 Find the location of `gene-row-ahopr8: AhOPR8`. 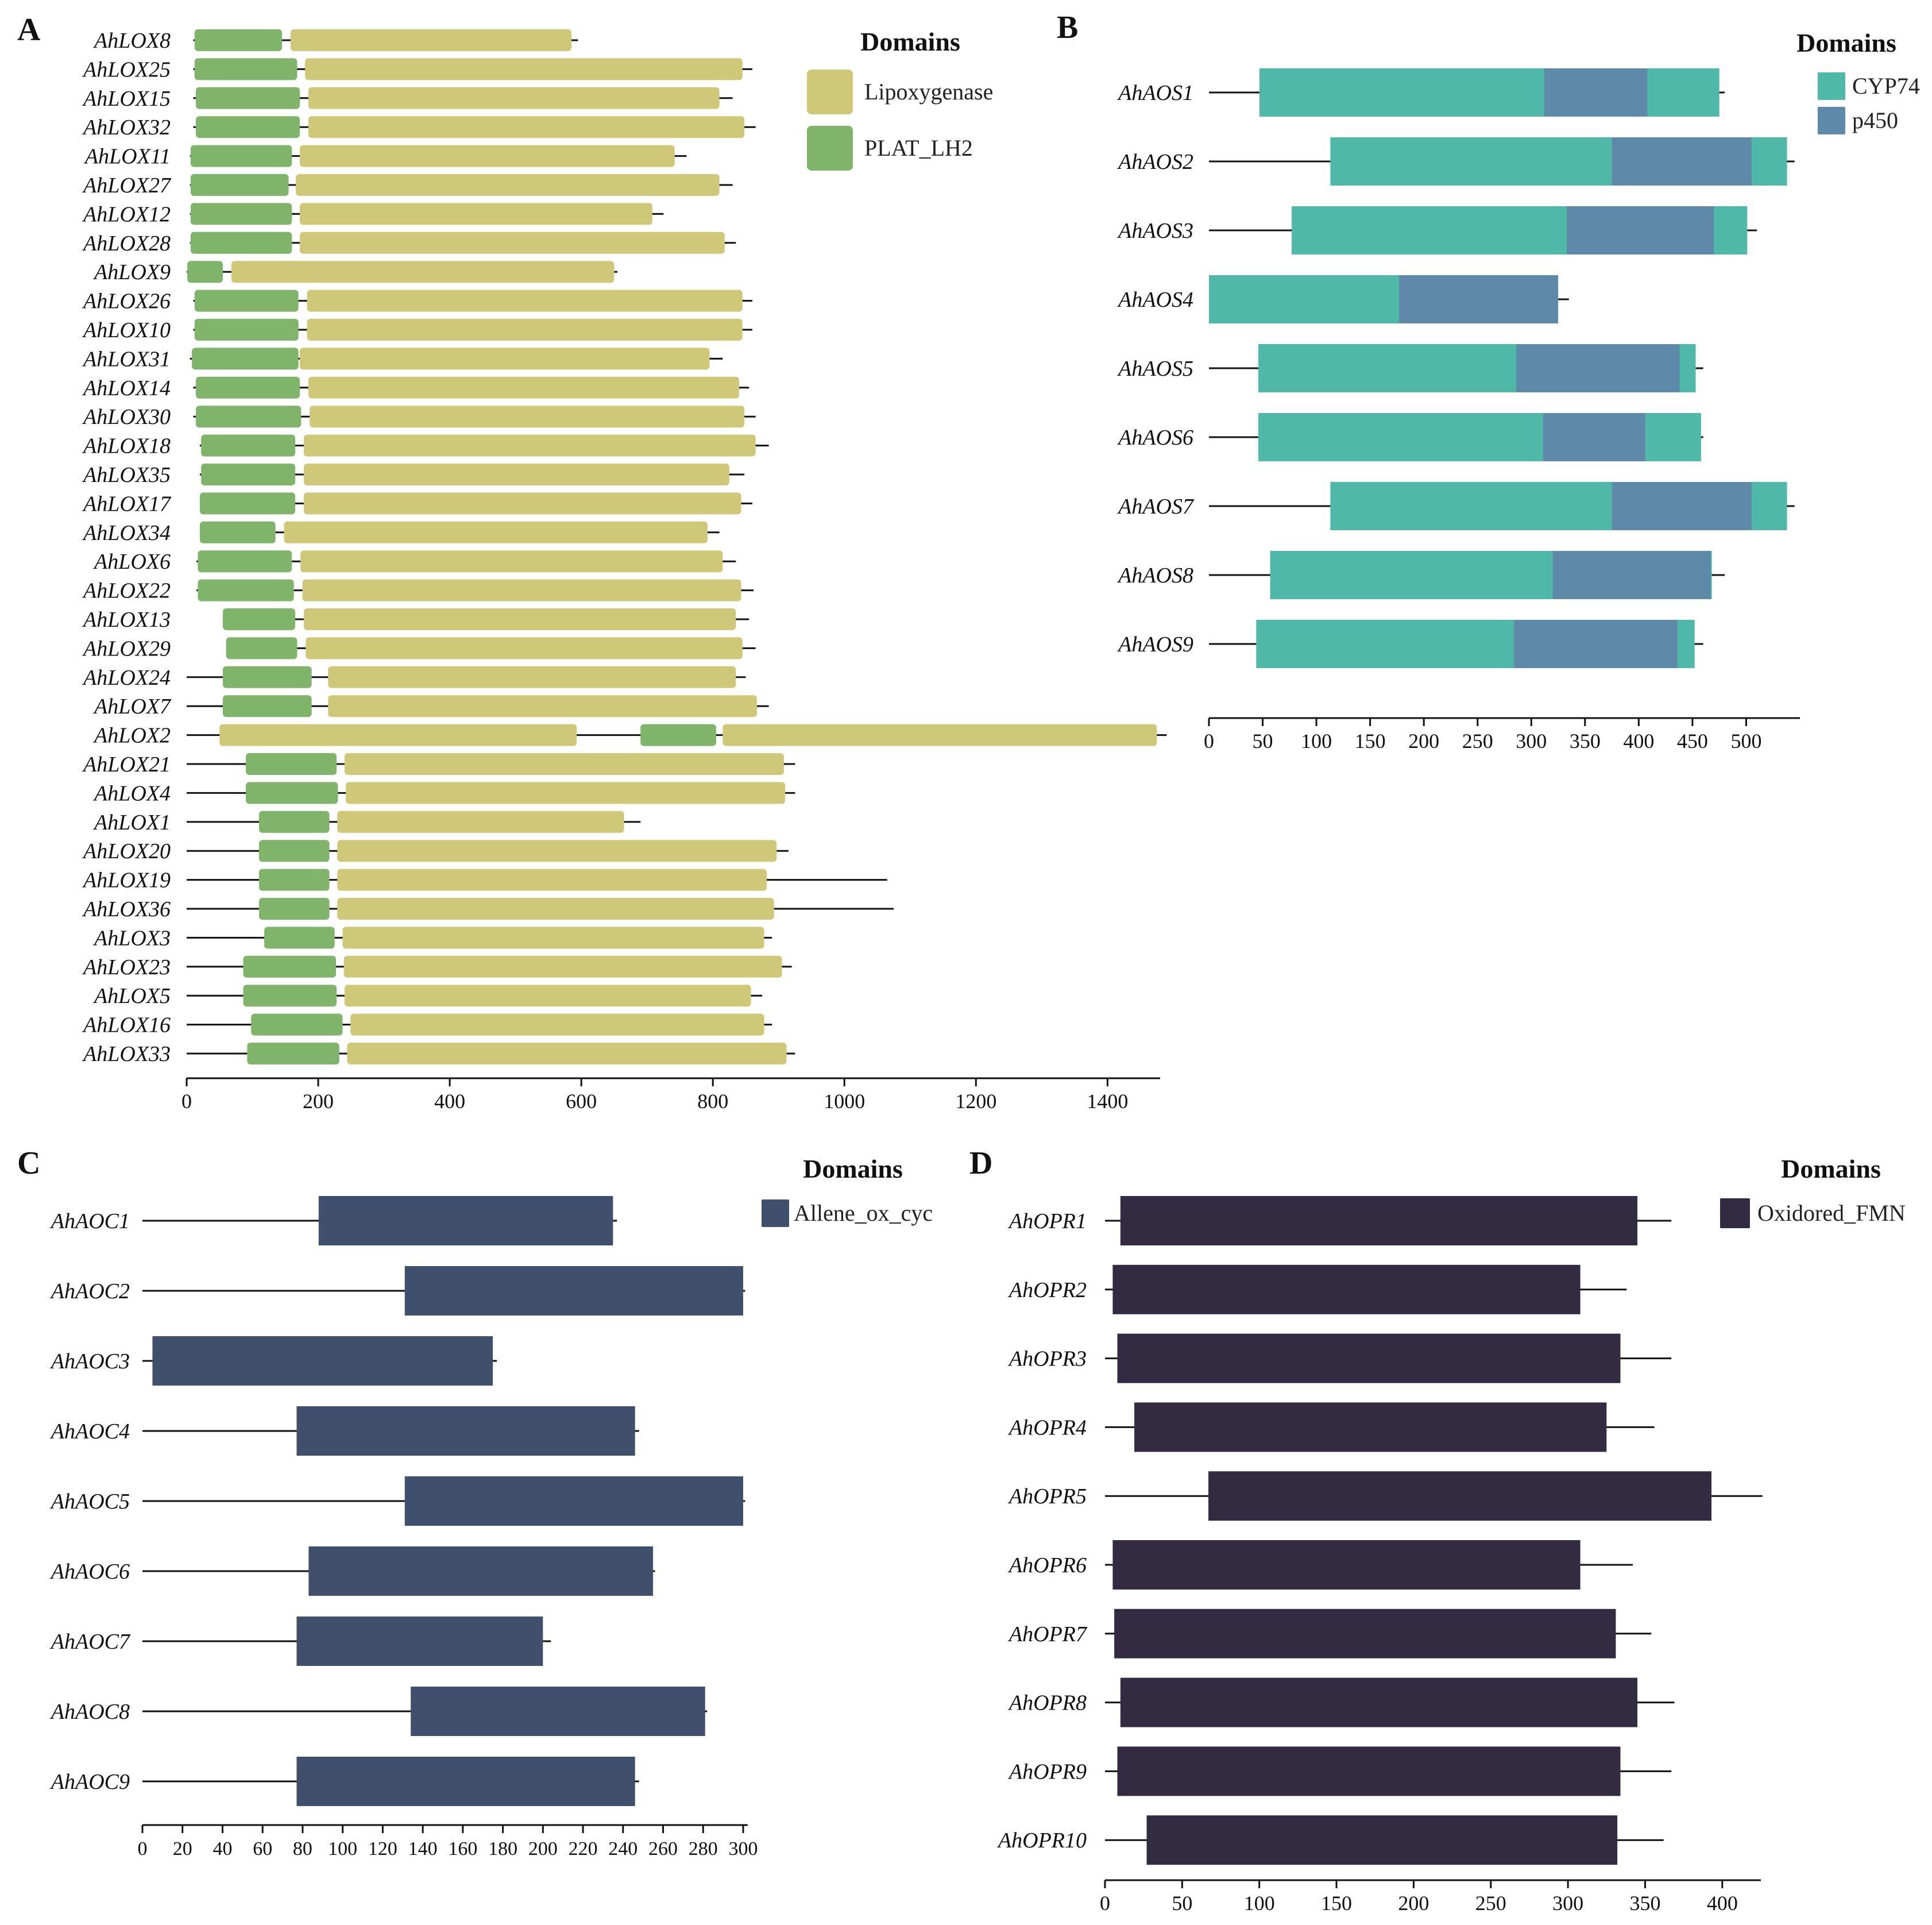

gene-row-ahopr8: AhOPR8 is located at coordinates (1341, 1702).